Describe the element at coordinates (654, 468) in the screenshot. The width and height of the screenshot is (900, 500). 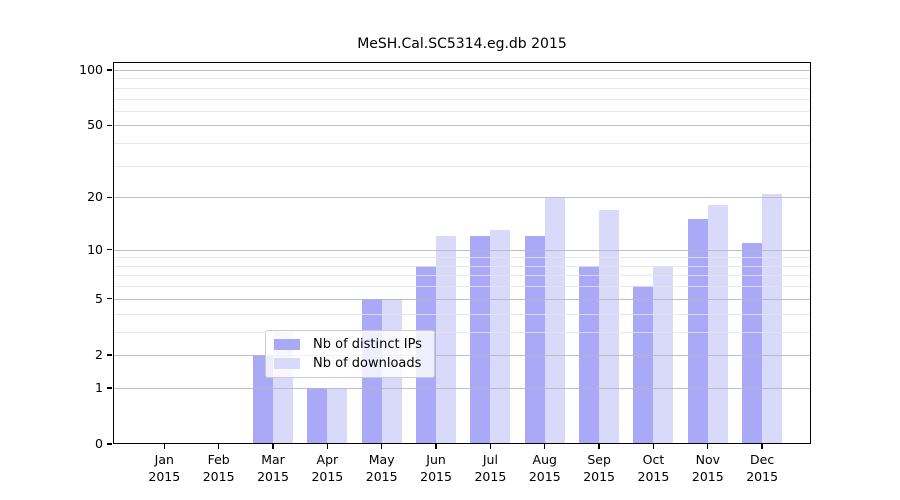
I see `x-tick-label: Oct 2015` at that location.